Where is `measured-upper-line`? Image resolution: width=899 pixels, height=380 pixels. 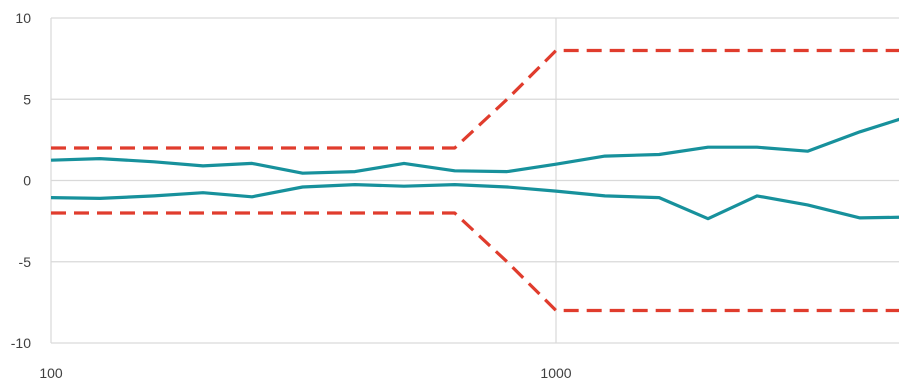
measured-upper-line is located at coordinates (474, 146).